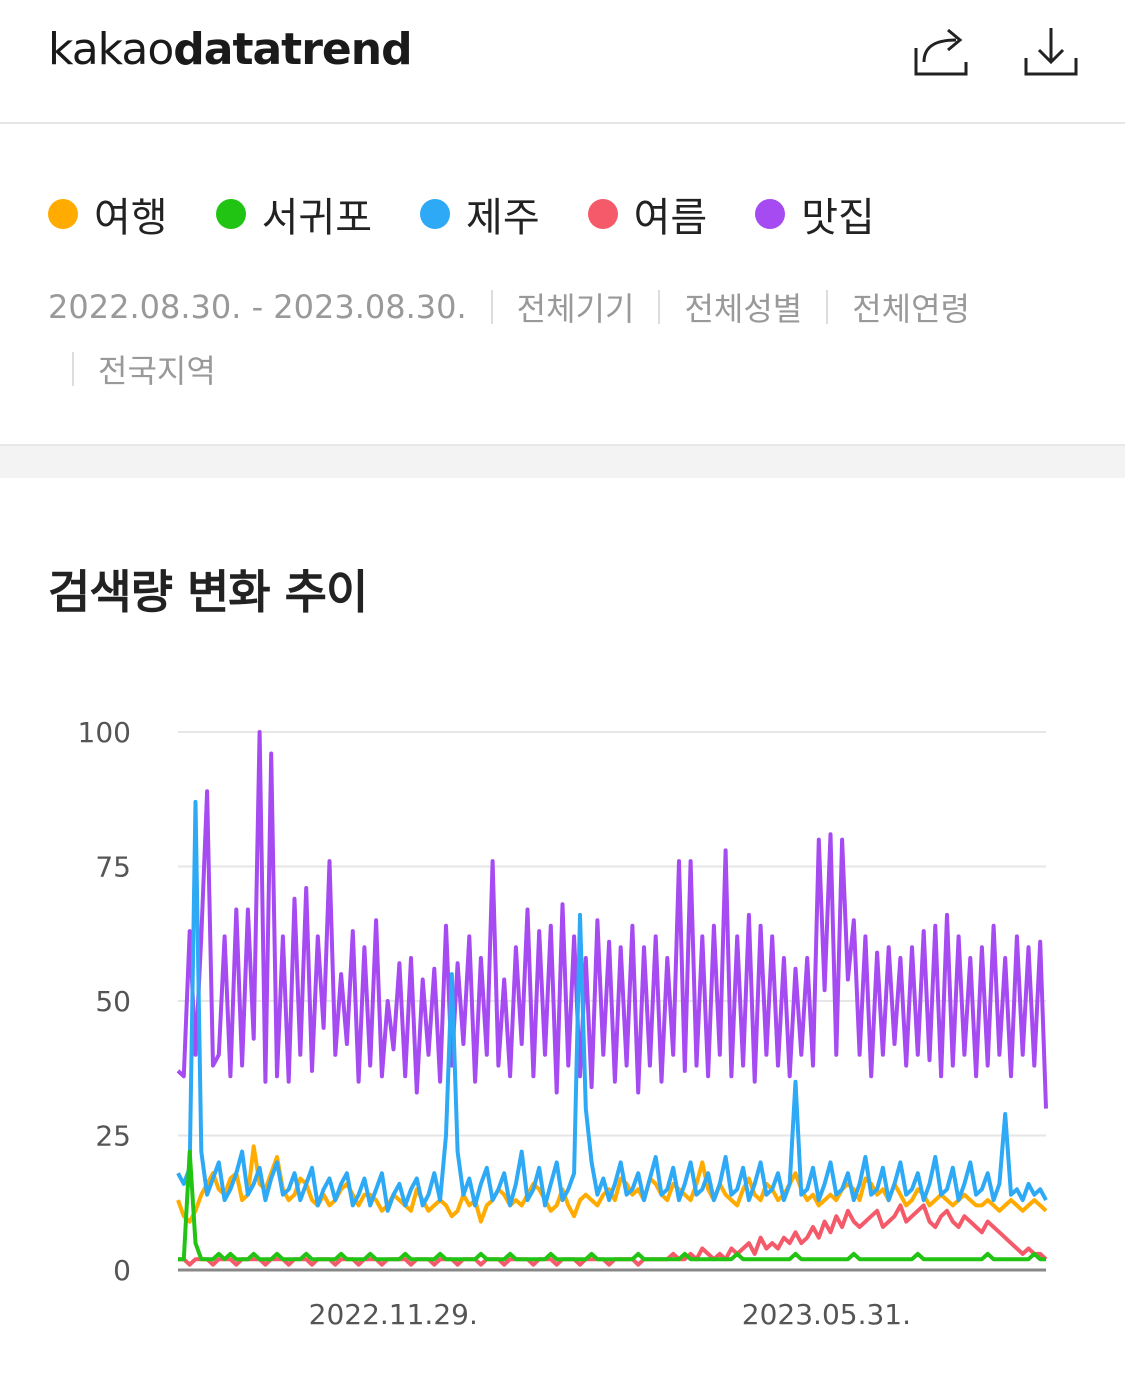 This screenshot has height=1386, width=1125. Describe the element at coordinates (610, 1314) in the screenshot. I see `x-axis-ticks: 2022.11.29. 2023.05.31.` at that location.